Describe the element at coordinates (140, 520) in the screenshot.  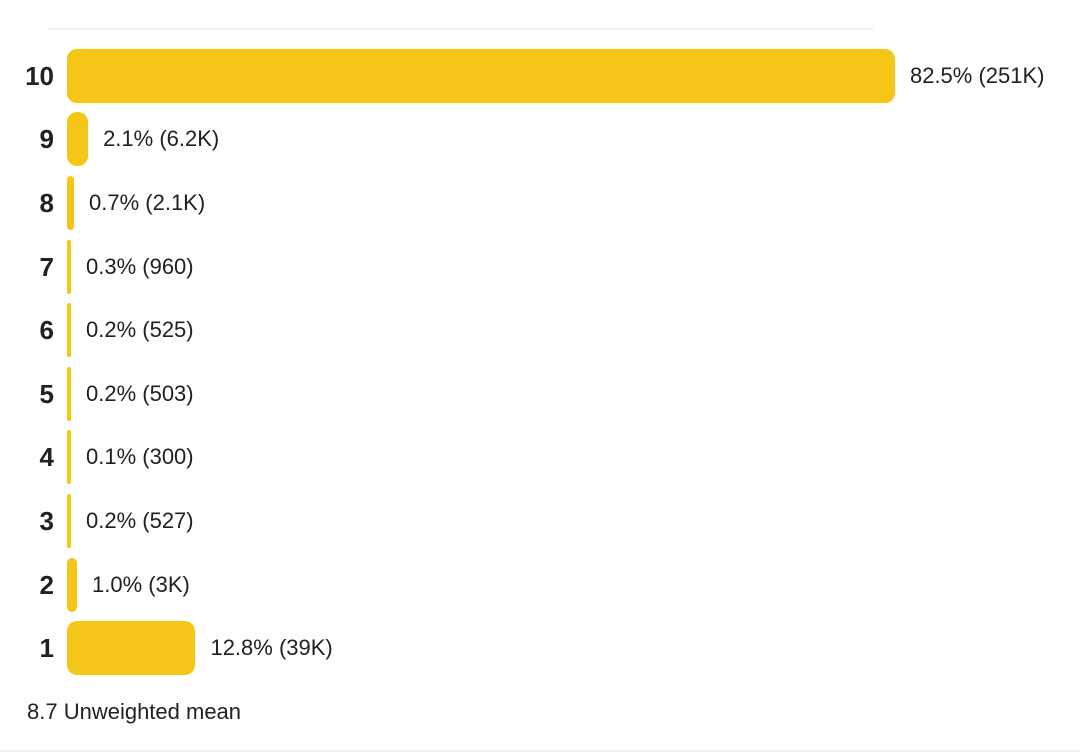
I see `rating-value-label: 0.2% (527)` at that location.